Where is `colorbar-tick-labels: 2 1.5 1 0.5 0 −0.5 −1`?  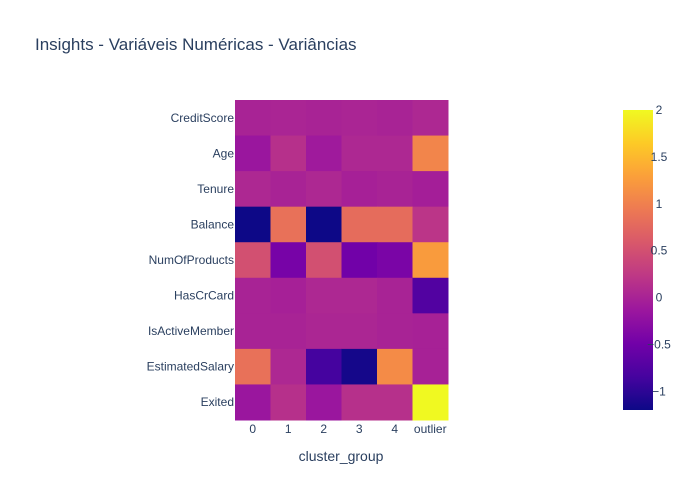
colorbar-tick-labels: 2 1.5 1 0.5 0 −0.5 −1 is located at coordinates (659, 250).